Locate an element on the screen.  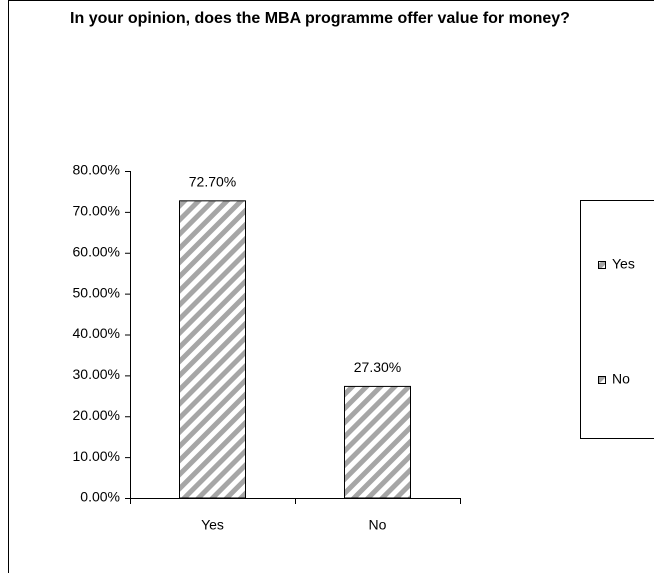
y-tick-label: 10.00% is located at coordinates (96, 456).